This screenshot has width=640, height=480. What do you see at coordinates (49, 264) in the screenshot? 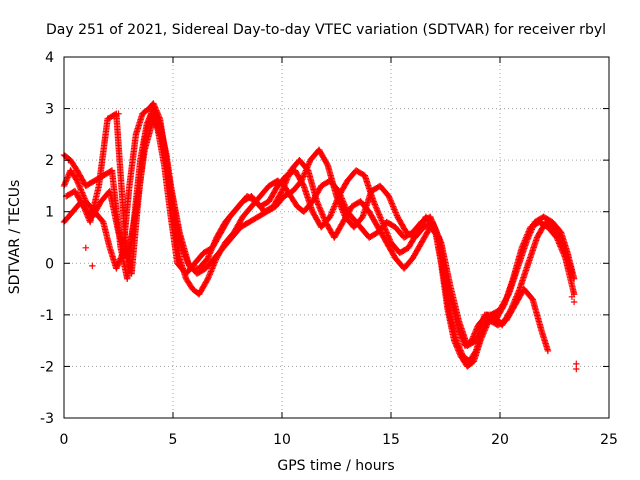
I see `y-tick-label: 0` at bounding box center [49, 264].